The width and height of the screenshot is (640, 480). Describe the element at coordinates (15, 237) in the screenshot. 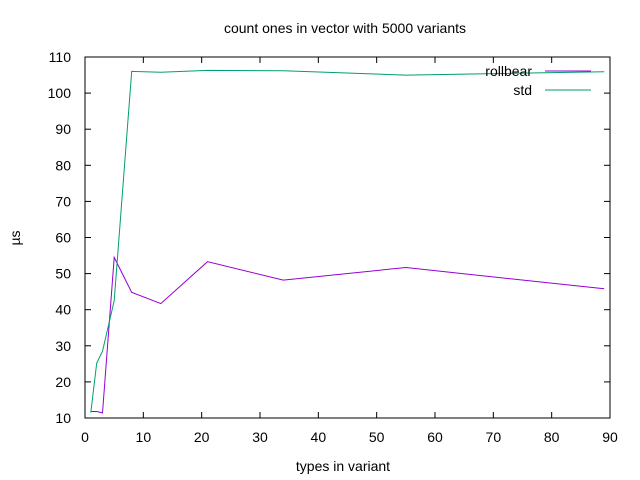

I see `y-axis-label: µs` at that location.